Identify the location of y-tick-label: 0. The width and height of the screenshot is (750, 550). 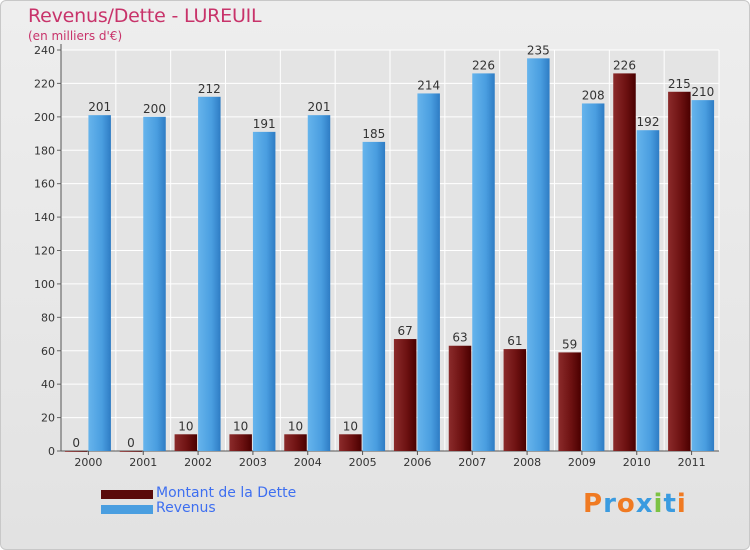
(51, 451).